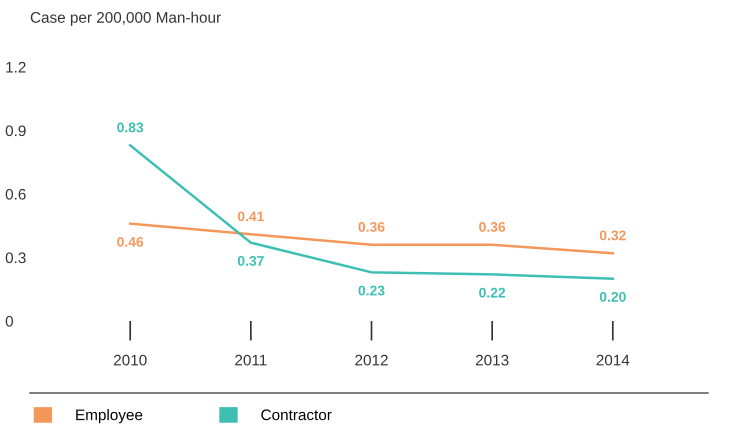 Image resolution: width=738 pixels, height=437 pixels. What do you see at coordinates (16, 67) in the screenshot?
I see `y-tick-label: 1.2` at bounding box center [16, 67].